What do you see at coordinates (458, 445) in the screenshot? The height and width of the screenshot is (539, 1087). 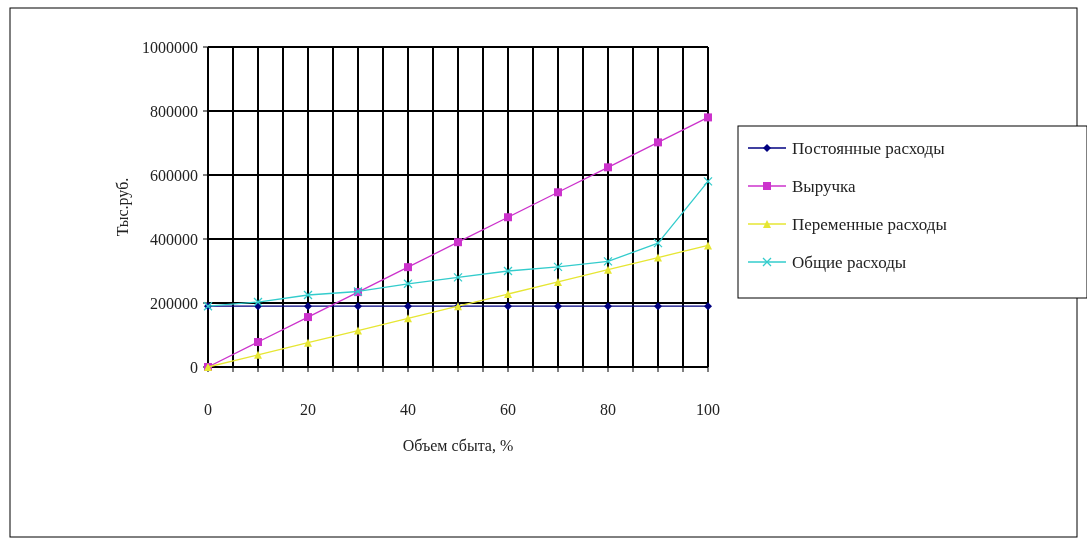 I see `x-axis-title: Объем сбыта, %` at bounding box center [458, 445].